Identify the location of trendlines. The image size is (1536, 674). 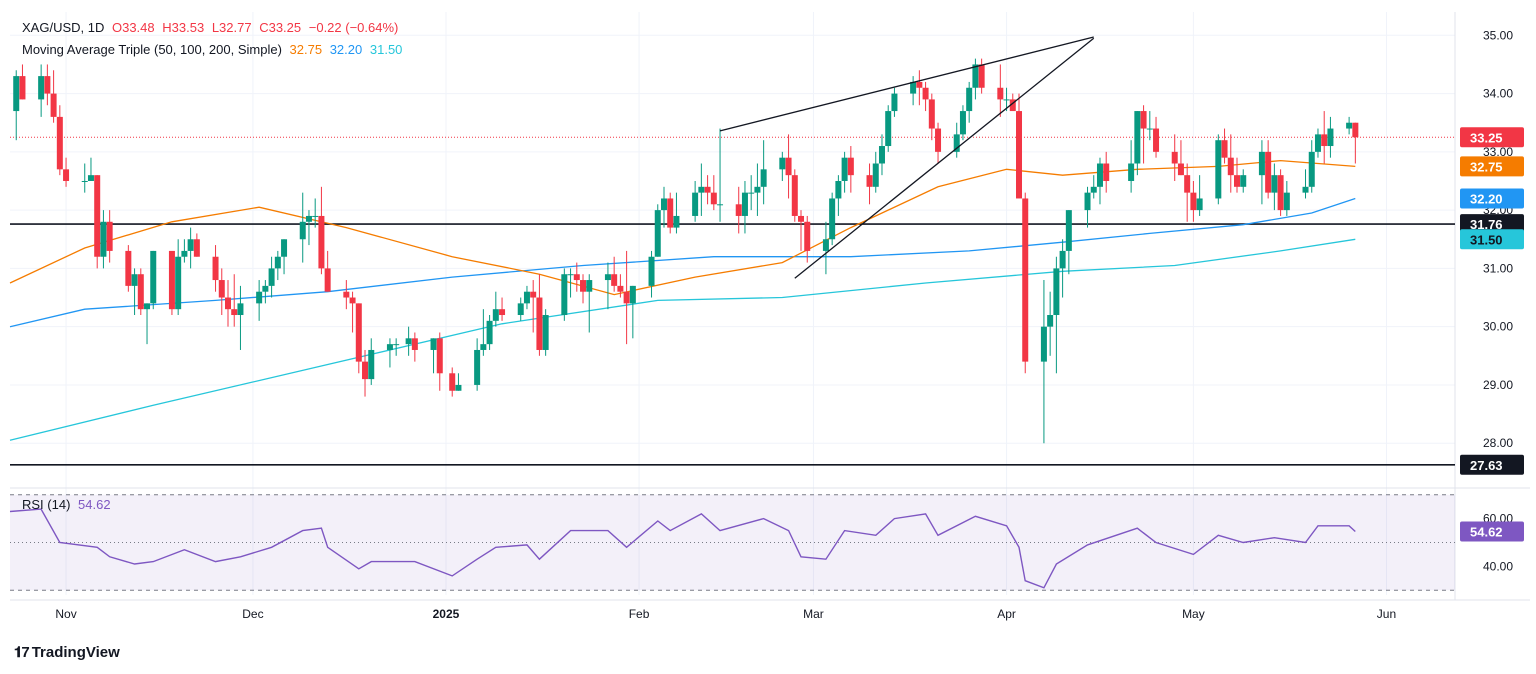
(907, 157).